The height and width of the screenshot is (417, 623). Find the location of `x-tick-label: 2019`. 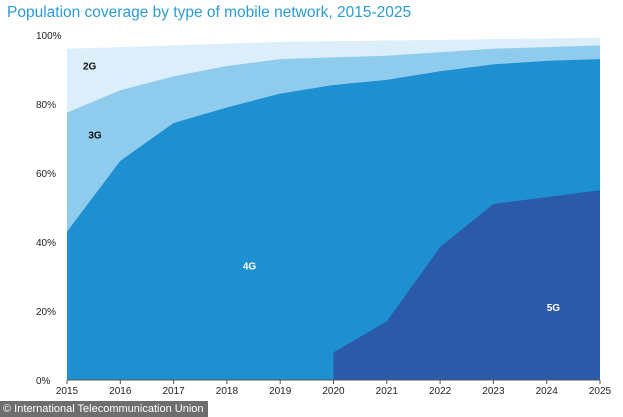

x-tick-label: 2019 is located at coordinates (280, 391).